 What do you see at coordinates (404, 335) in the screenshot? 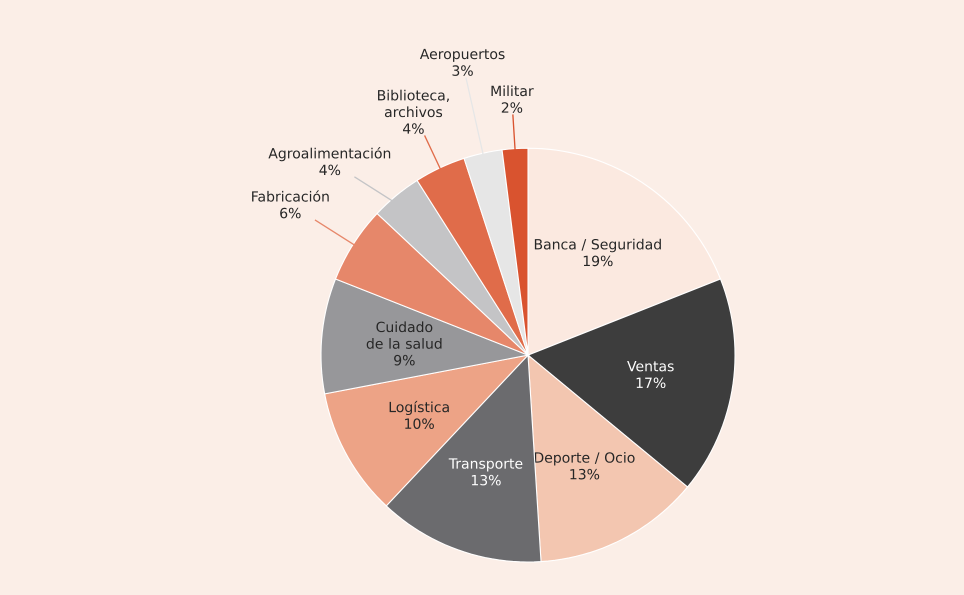
I see `slice-label: Cuidado de la salud` at bounding box center [404, 335].